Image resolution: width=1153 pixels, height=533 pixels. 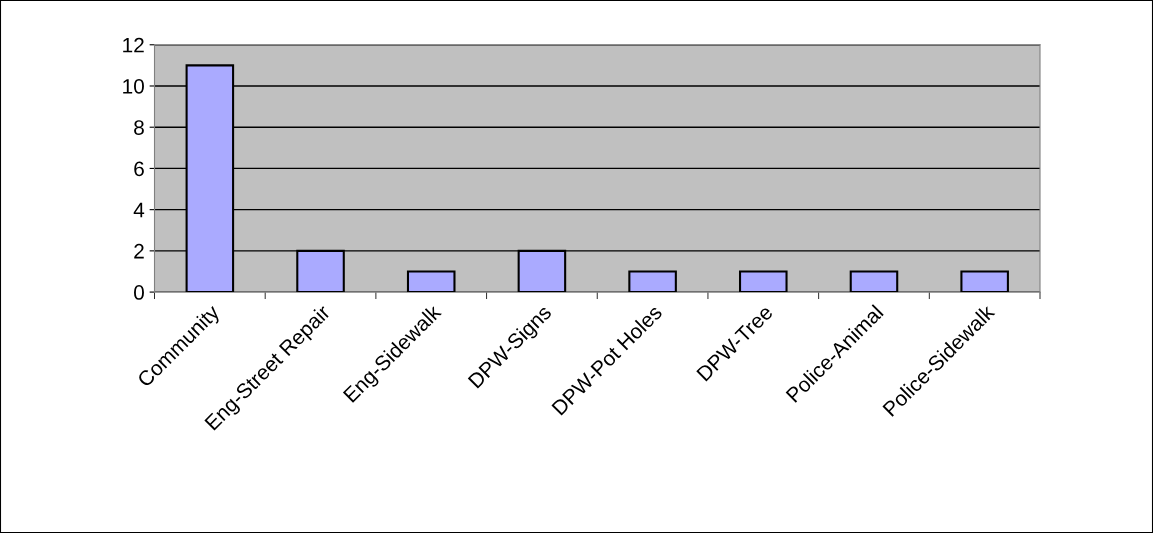 What do you see at coordinates (139, 251) in the screenshot?
I see `y-tick-label: 2` at bounding box center [139, 251].